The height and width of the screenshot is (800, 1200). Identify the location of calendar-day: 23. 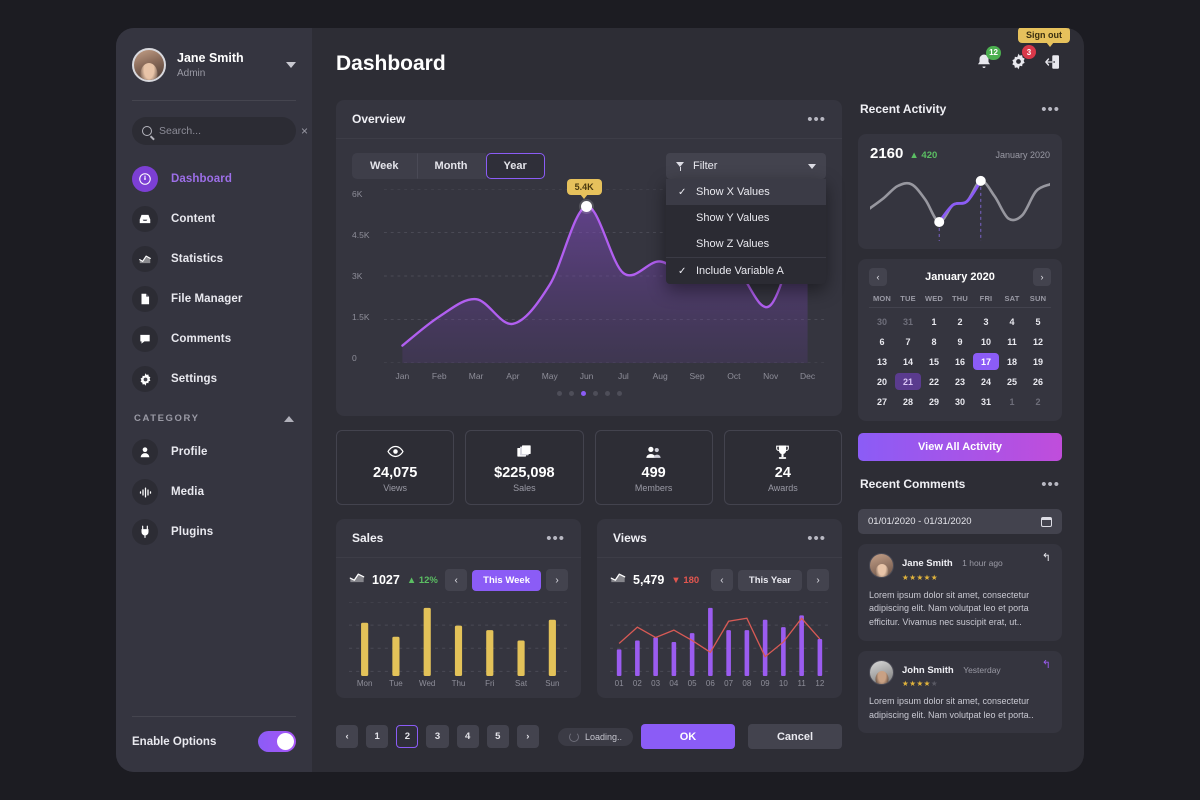
(959, 381).